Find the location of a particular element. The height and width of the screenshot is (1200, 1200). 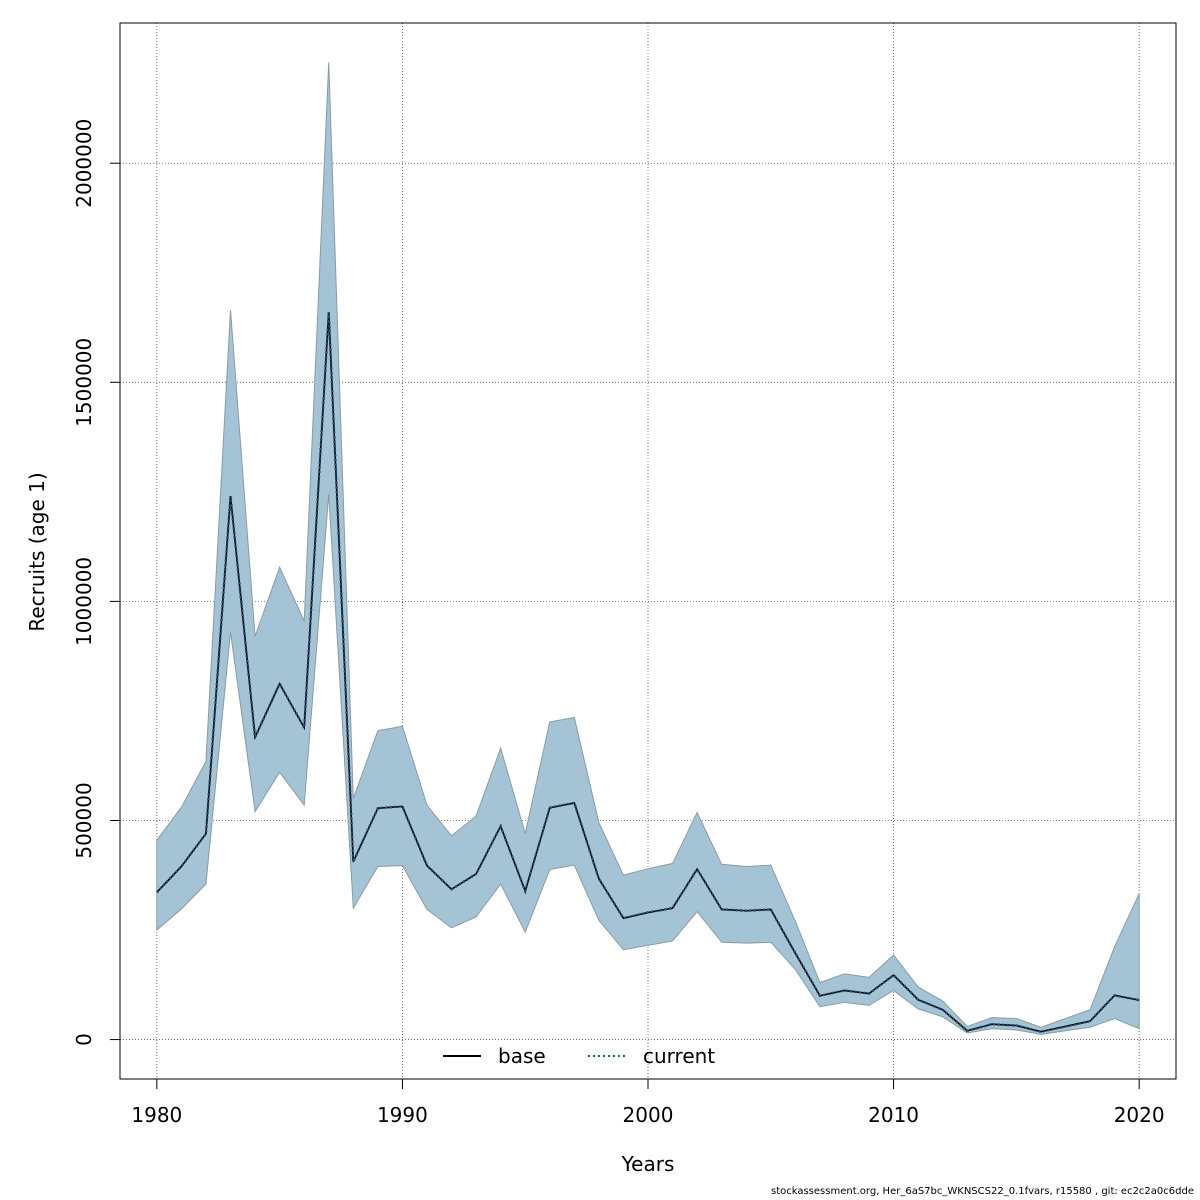

y-tick-label: 0 is located at coordinates (84, 1039).